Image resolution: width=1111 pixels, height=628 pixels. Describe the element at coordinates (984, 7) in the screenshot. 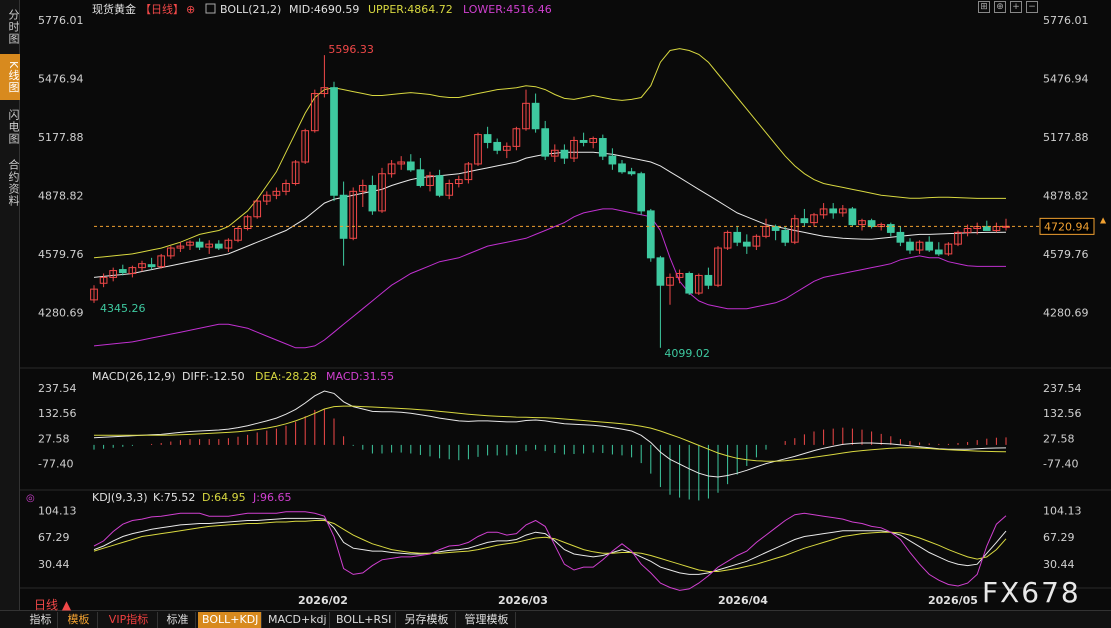

I see `fullscreen-icon: ⊞` at that location.